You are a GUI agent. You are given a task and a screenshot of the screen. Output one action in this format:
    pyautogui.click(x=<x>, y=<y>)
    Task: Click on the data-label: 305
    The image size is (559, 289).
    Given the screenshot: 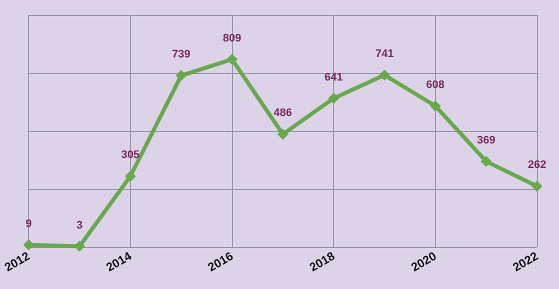 What is the action you would take?
    pyautogui.click(x=130, y=155)
    